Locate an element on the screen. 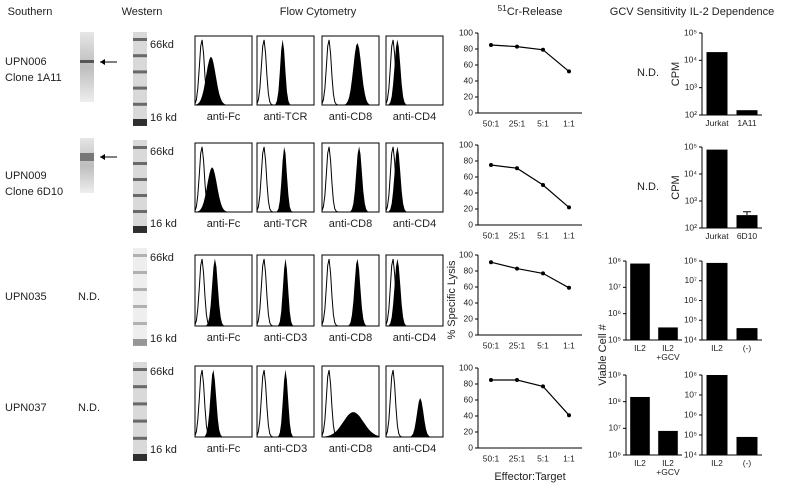 The image size is (787, 488). x-tick-label: (-) is located at coordinates (747, 463).